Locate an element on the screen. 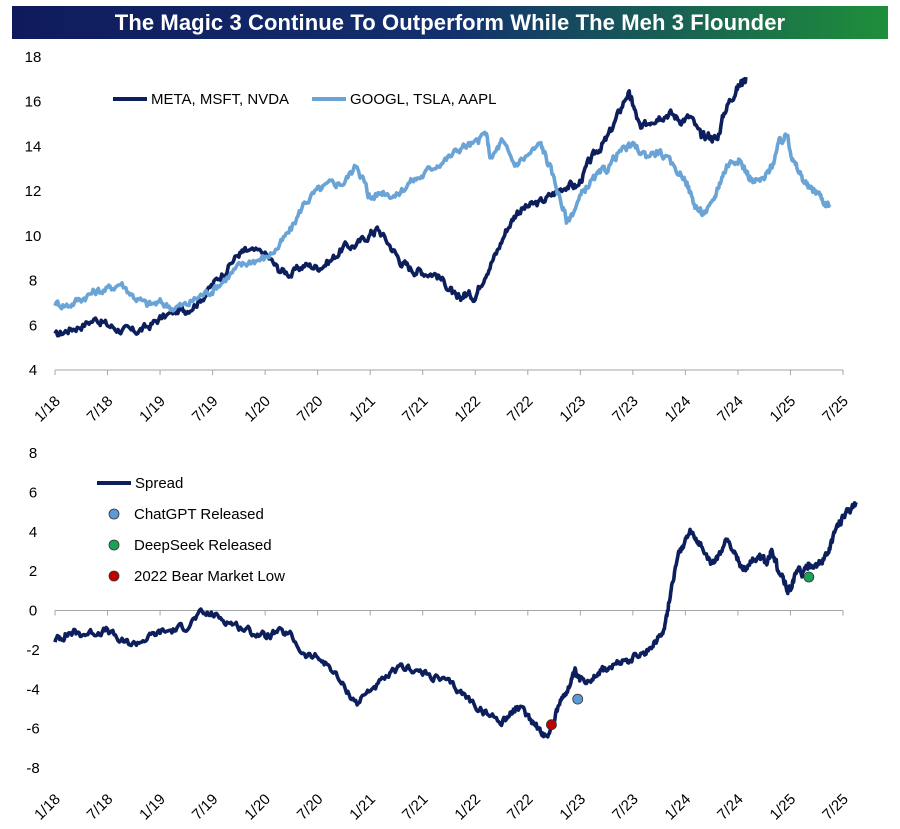 This screenshot has width=900, height=829. y-tick-label: 14 is located at coordinates (33, 146).